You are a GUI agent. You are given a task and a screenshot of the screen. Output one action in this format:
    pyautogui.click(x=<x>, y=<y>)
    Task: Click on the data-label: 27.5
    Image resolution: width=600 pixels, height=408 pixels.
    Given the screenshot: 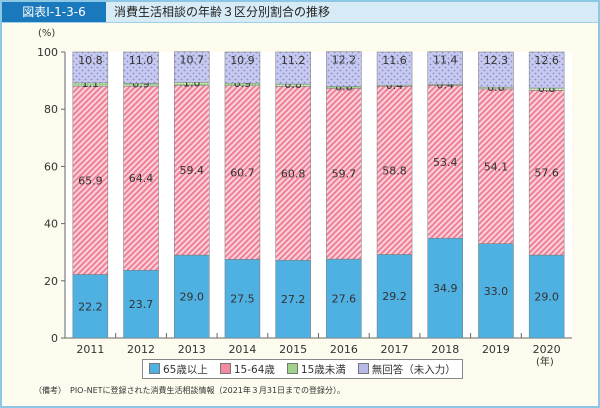 What is the action you would take?
    pyautogui.click(x=242, y=299)
    